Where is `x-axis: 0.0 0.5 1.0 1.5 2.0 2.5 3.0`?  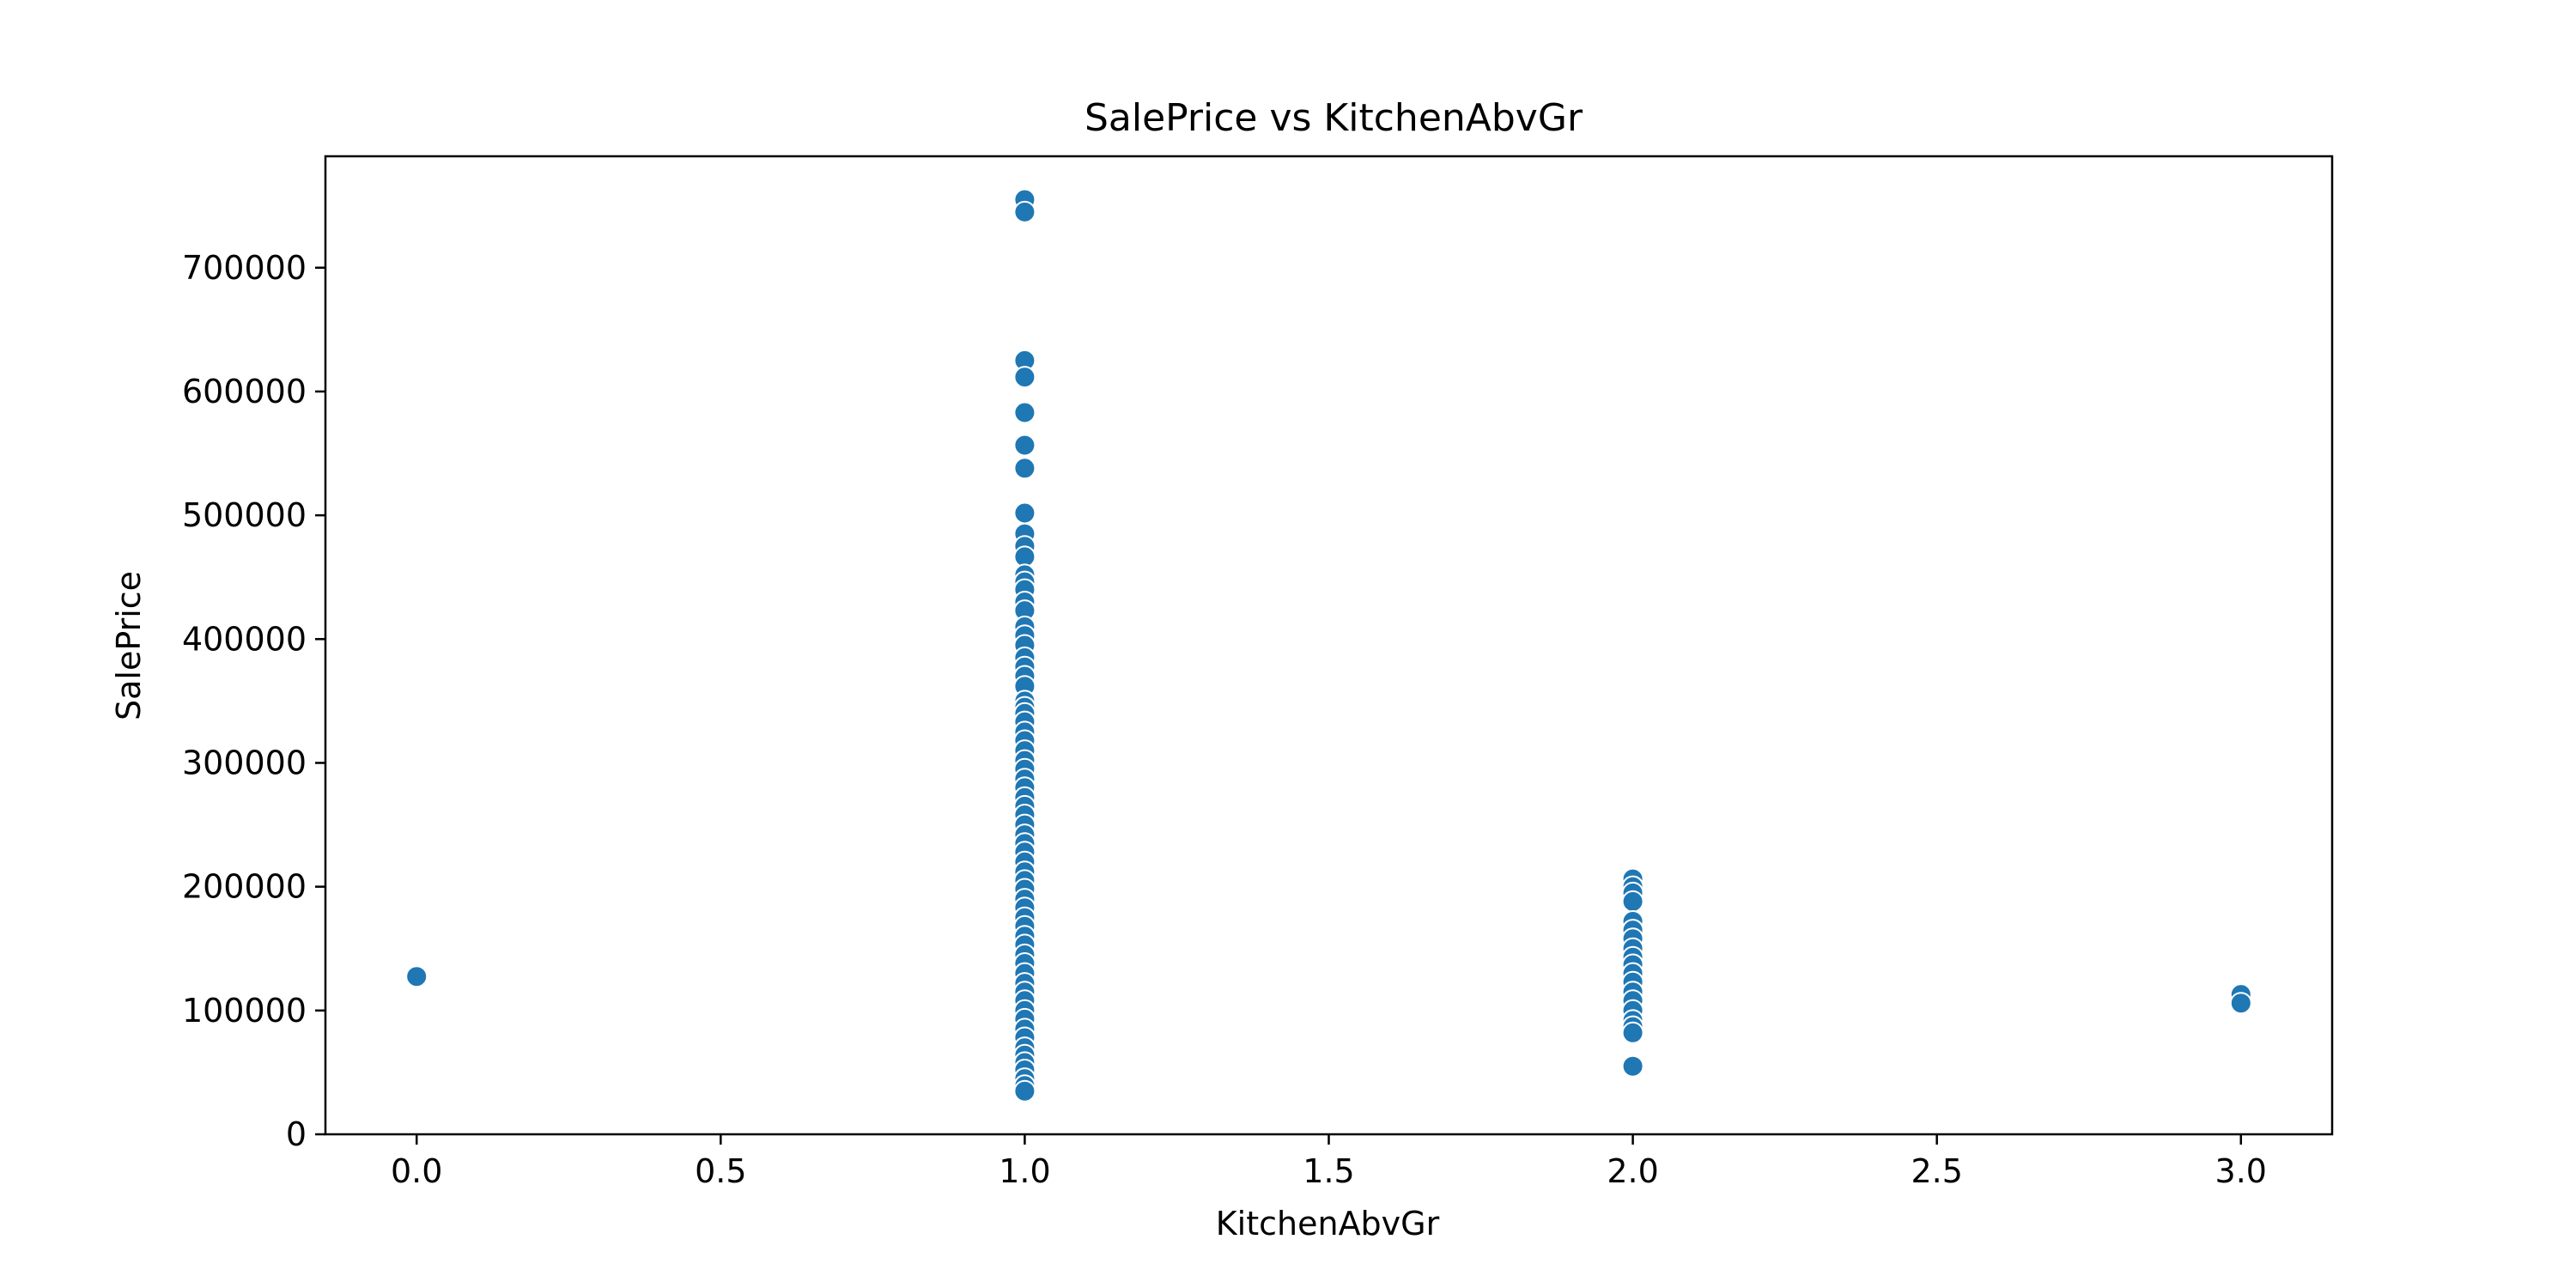
x-axis: 0.0 0.5 1.0 1.5 2.0 2.5 3.0 is located at coordinates (1329, 1162).